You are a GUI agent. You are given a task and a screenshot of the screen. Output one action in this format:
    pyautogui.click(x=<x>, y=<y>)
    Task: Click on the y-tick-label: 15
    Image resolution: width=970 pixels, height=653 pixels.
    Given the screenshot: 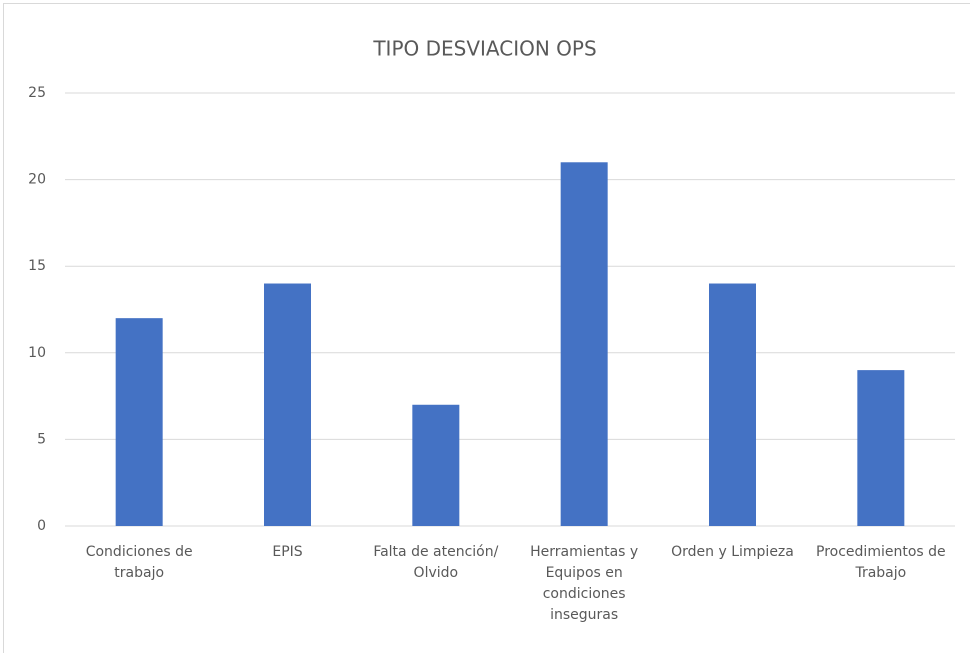 What is the action you would take?
    pyautogui.click(x=37, y=266)
    